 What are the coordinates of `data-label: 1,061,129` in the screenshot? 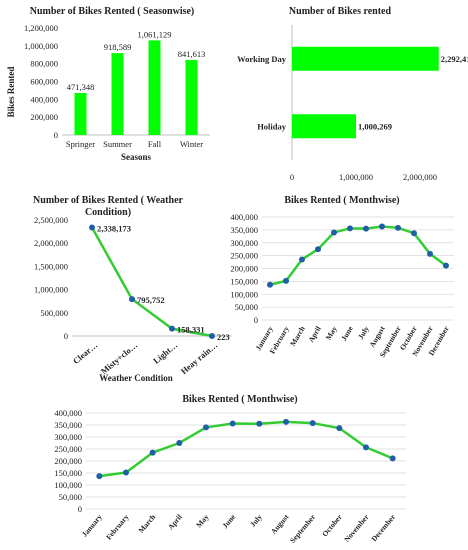 It's located at (155, 34).